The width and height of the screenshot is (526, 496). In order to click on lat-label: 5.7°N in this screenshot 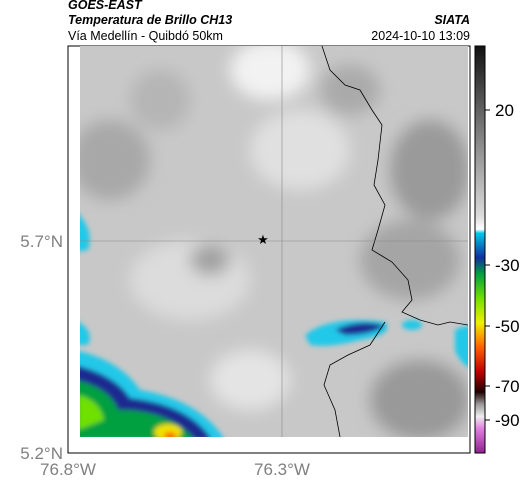, I will do `click(41, 241)`.